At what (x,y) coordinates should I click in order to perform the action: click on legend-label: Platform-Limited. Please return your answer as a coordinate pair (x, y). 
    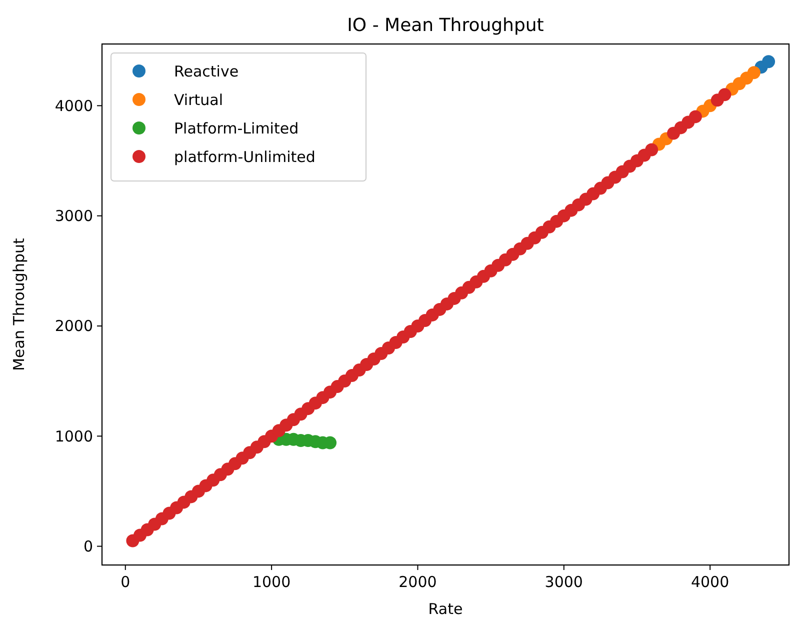
    Looking at the image, I should click on (236, 128).